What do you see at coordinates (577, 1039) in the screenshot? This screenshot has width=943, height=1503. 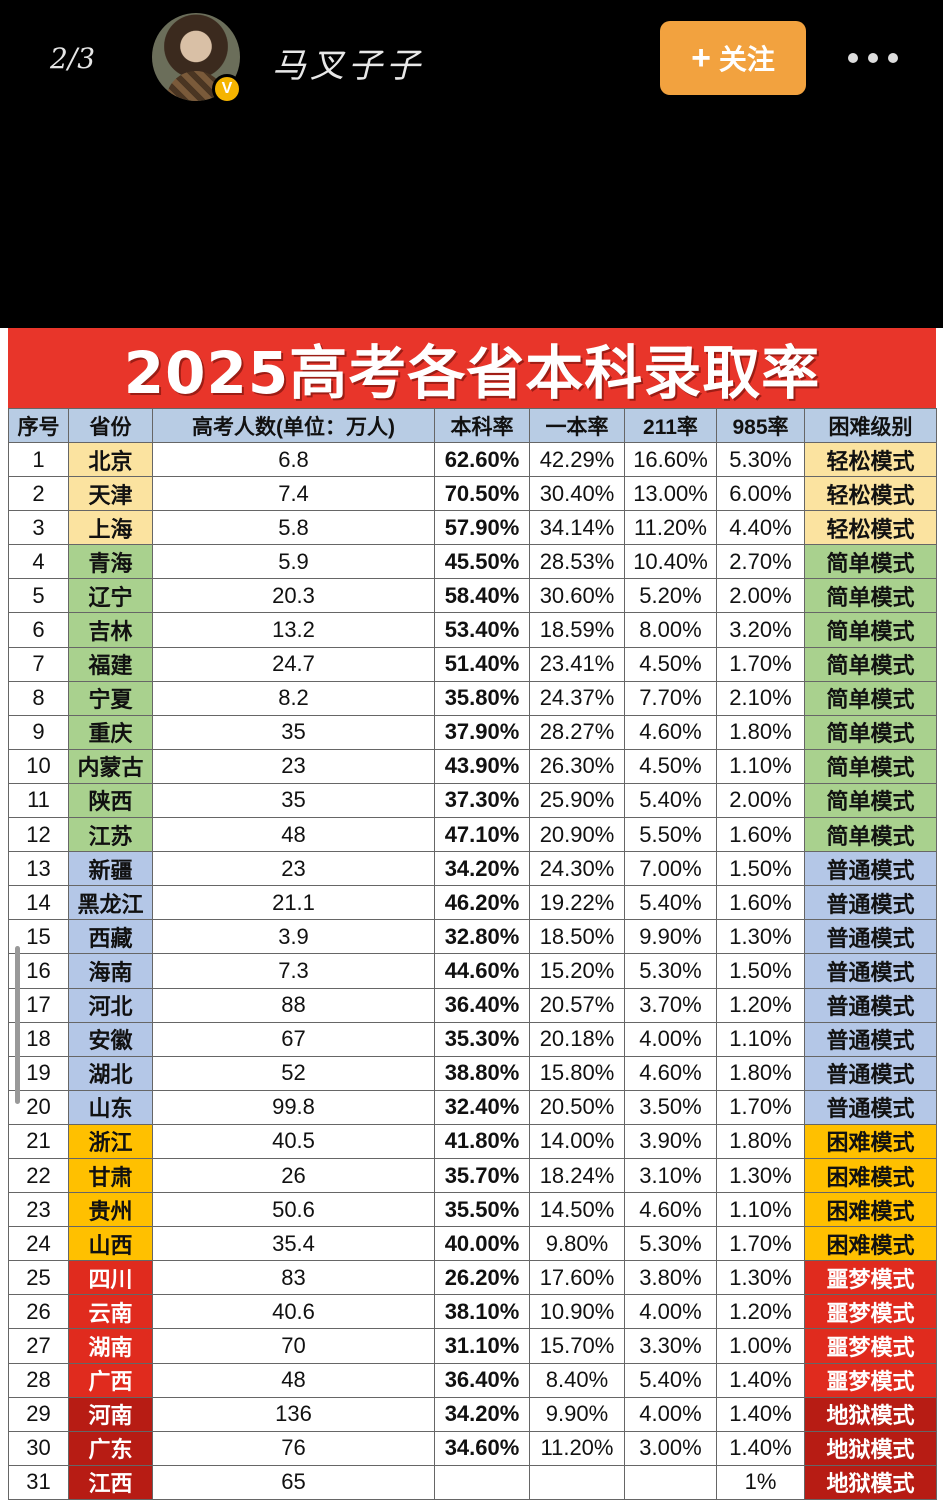 I see `cell-tier1-rate: 20.18%` at bounding box center [577, 1039].